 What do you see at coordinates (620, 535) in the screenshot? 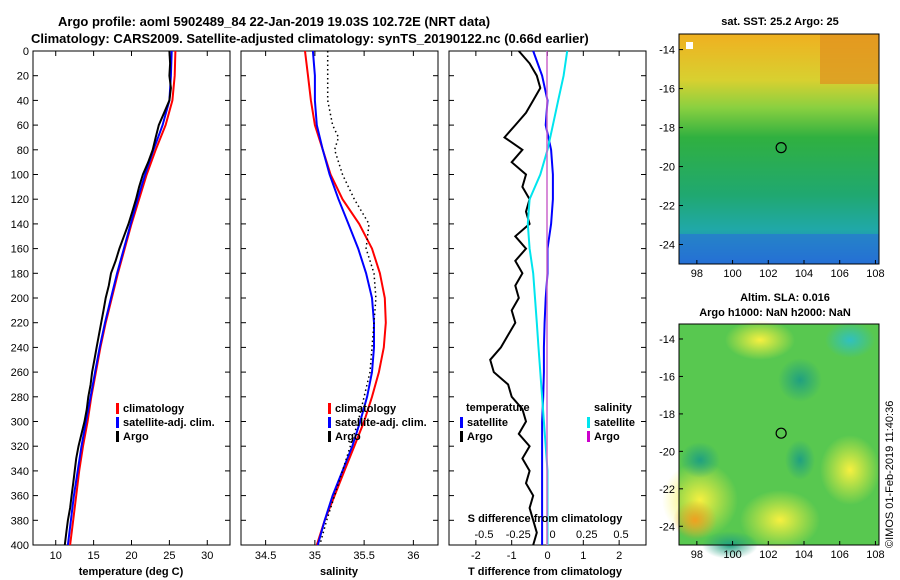
I see `top-x-tick-label: 0.5` at bounding box center [620, 535].